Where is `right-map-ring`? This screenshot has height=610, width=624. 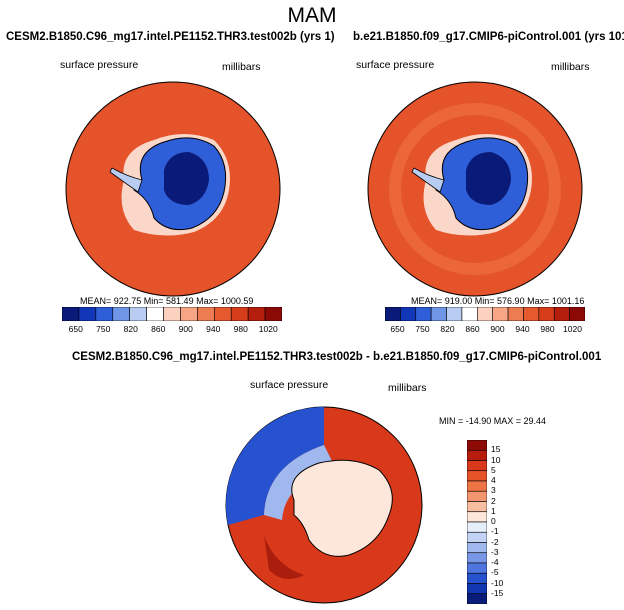
right-map-ring is located at coordinates (475, 189).